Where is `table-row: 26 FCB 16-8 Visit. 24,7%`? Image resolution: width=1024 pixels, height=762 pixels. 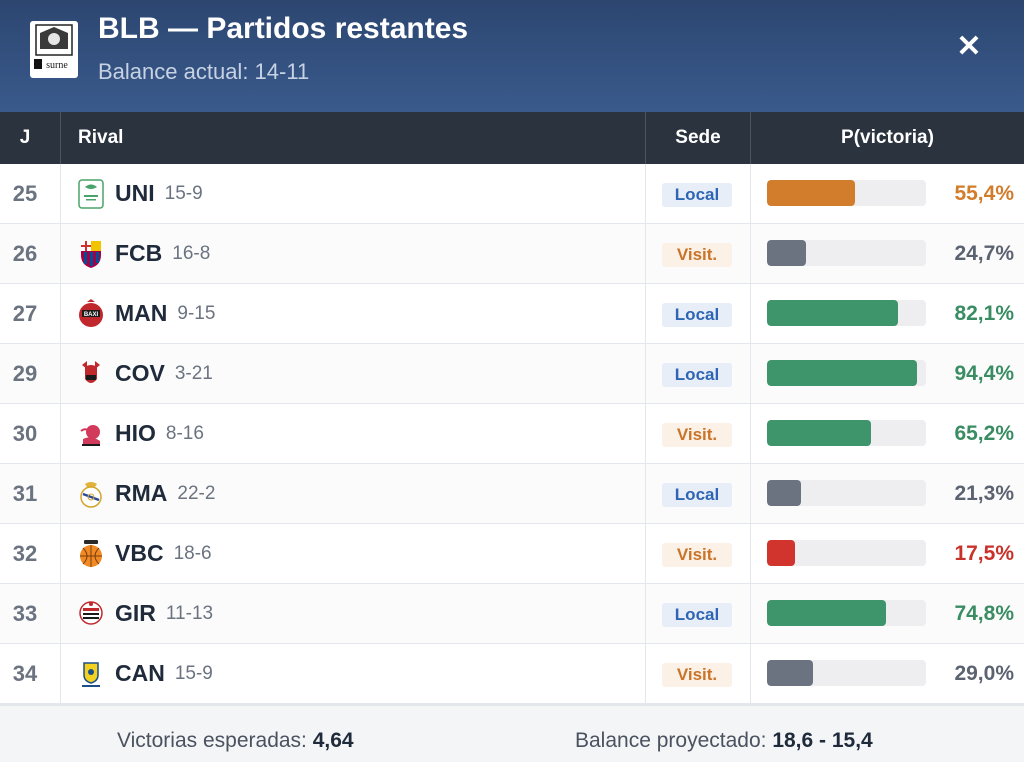
table-row: 26 FCB 16-8 Visit. 24,7% is located at coordinates (512, 254).